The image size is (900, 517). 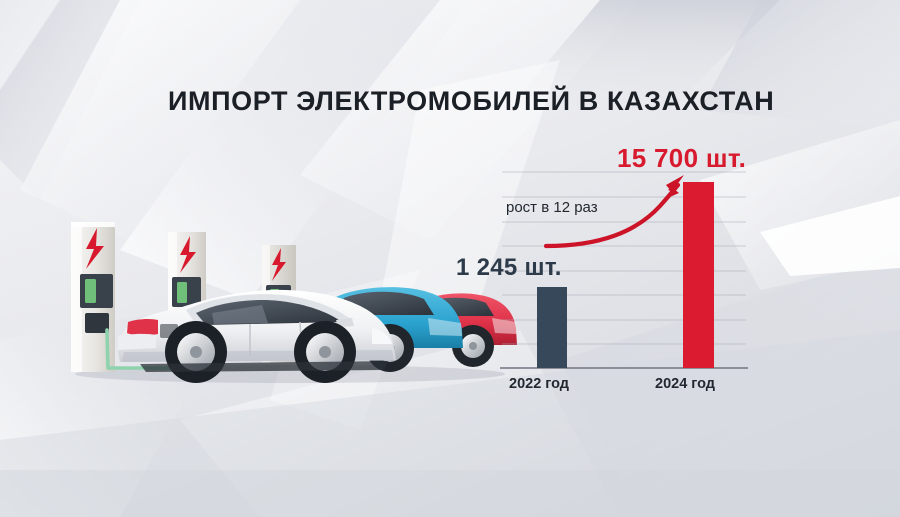 I want to click on car-white, so click(x=257, y=336).